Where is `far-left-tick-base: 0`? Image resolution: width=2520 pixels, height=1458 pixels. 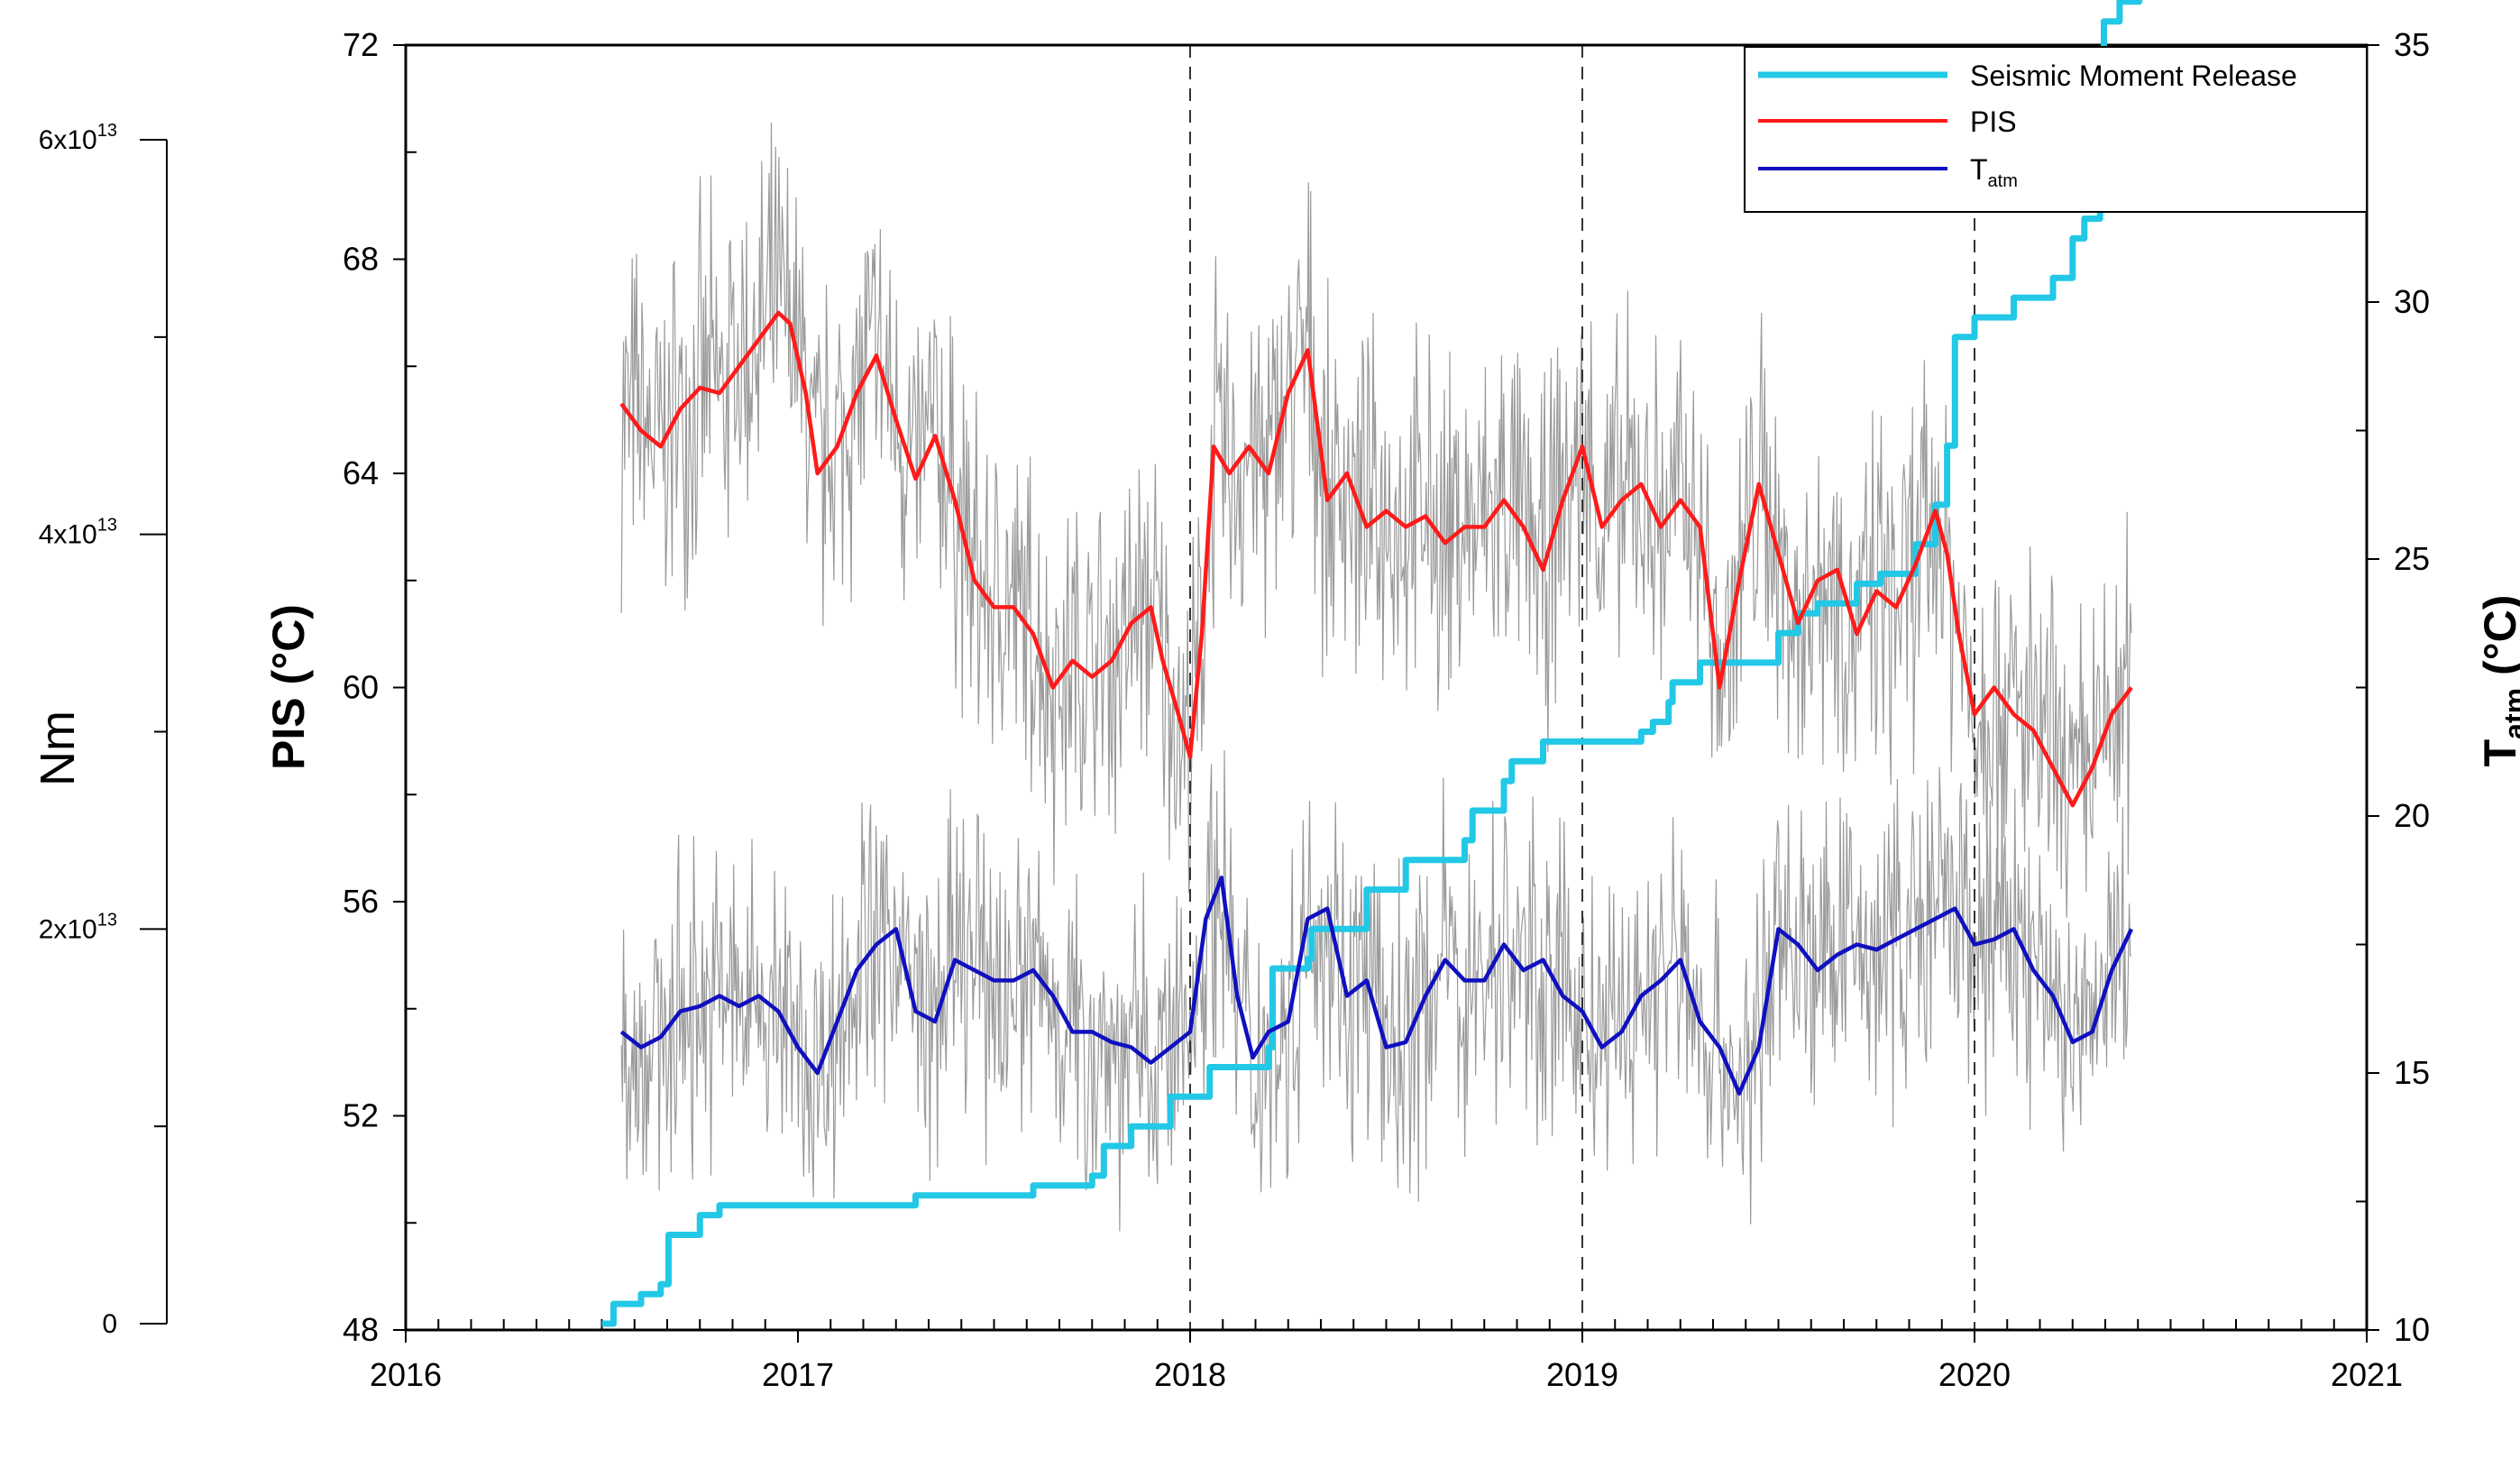 far-left-tick-base: 0 is located at coordinates (110, 1324).